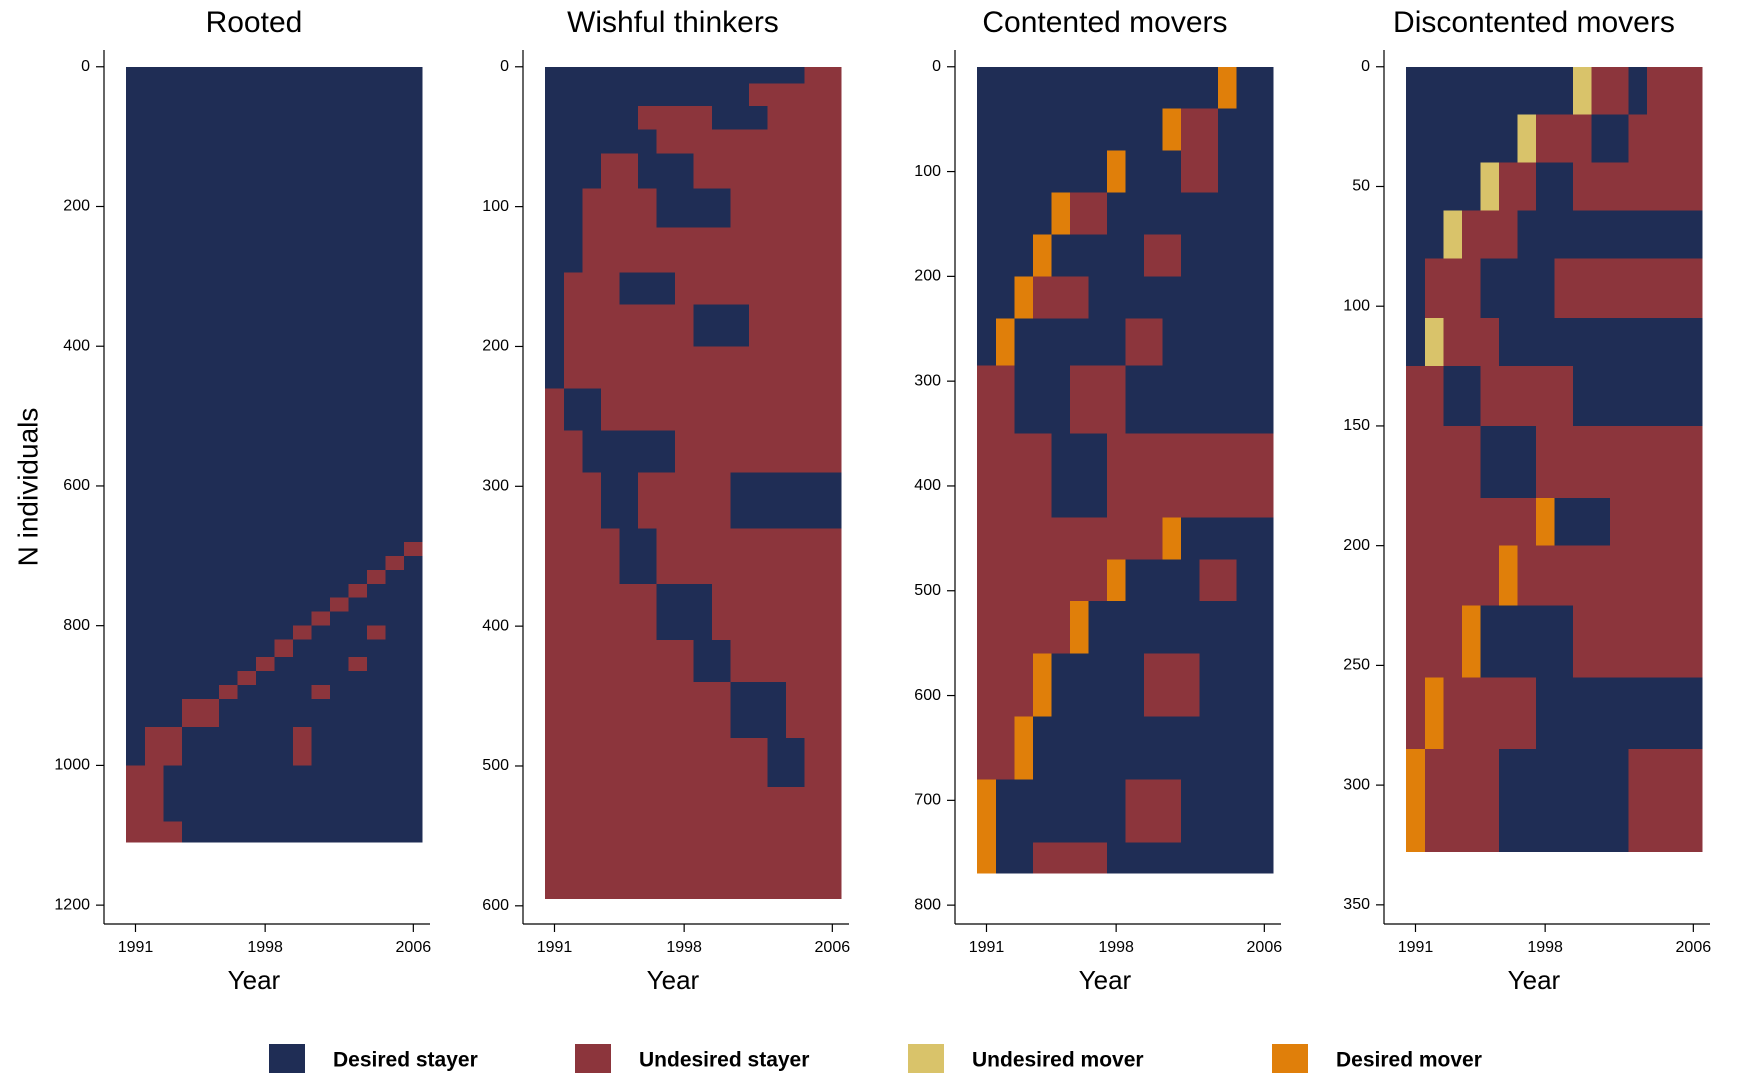 This screenshot has height=1073, width=1741. What do you see at coordinates (1409, 1060) in the screenshot?
I see `legend-label: Desired mover` at bounding box center [1409, 1060].